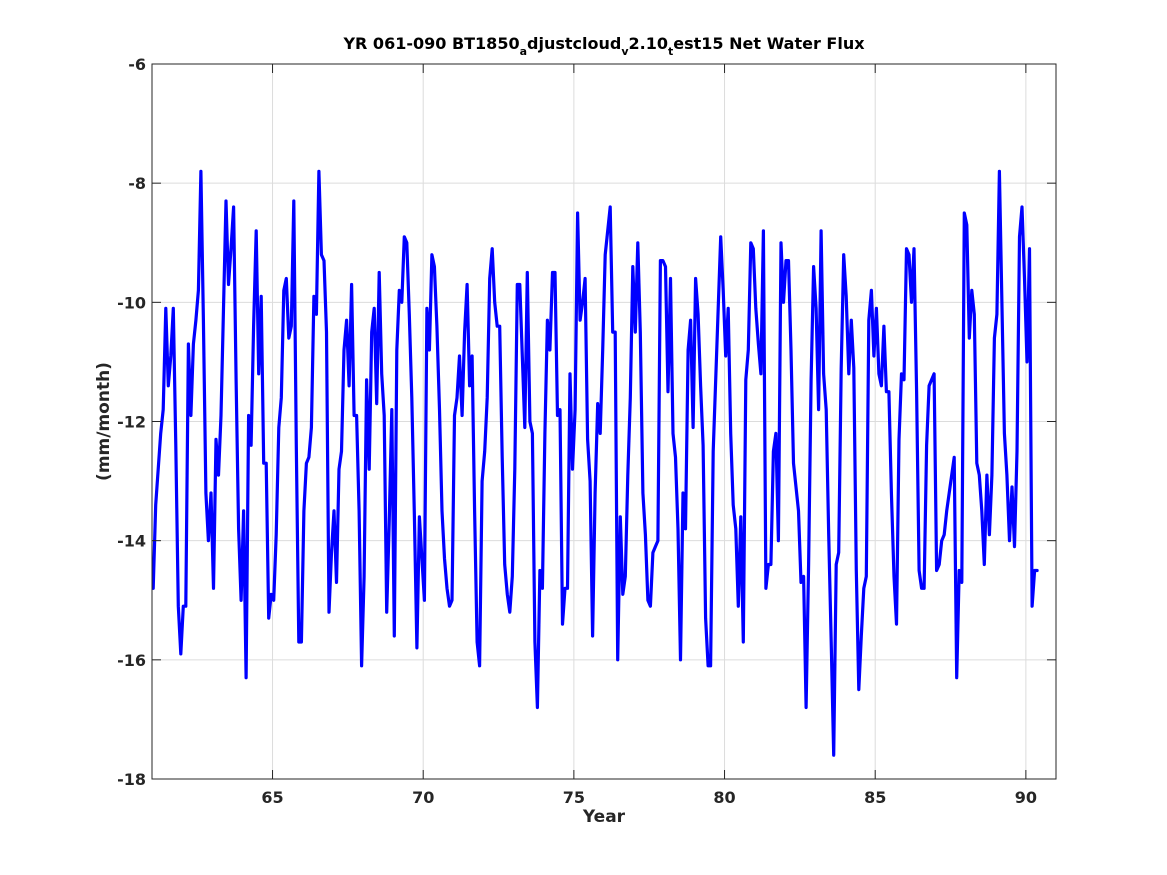 Image resolution: width=1167 pixels, height=875 pixels. What do you see at coordinates (272, 797) in the screenshot?
I see `x-tick-label: 65` at bounding box center [272, 797].